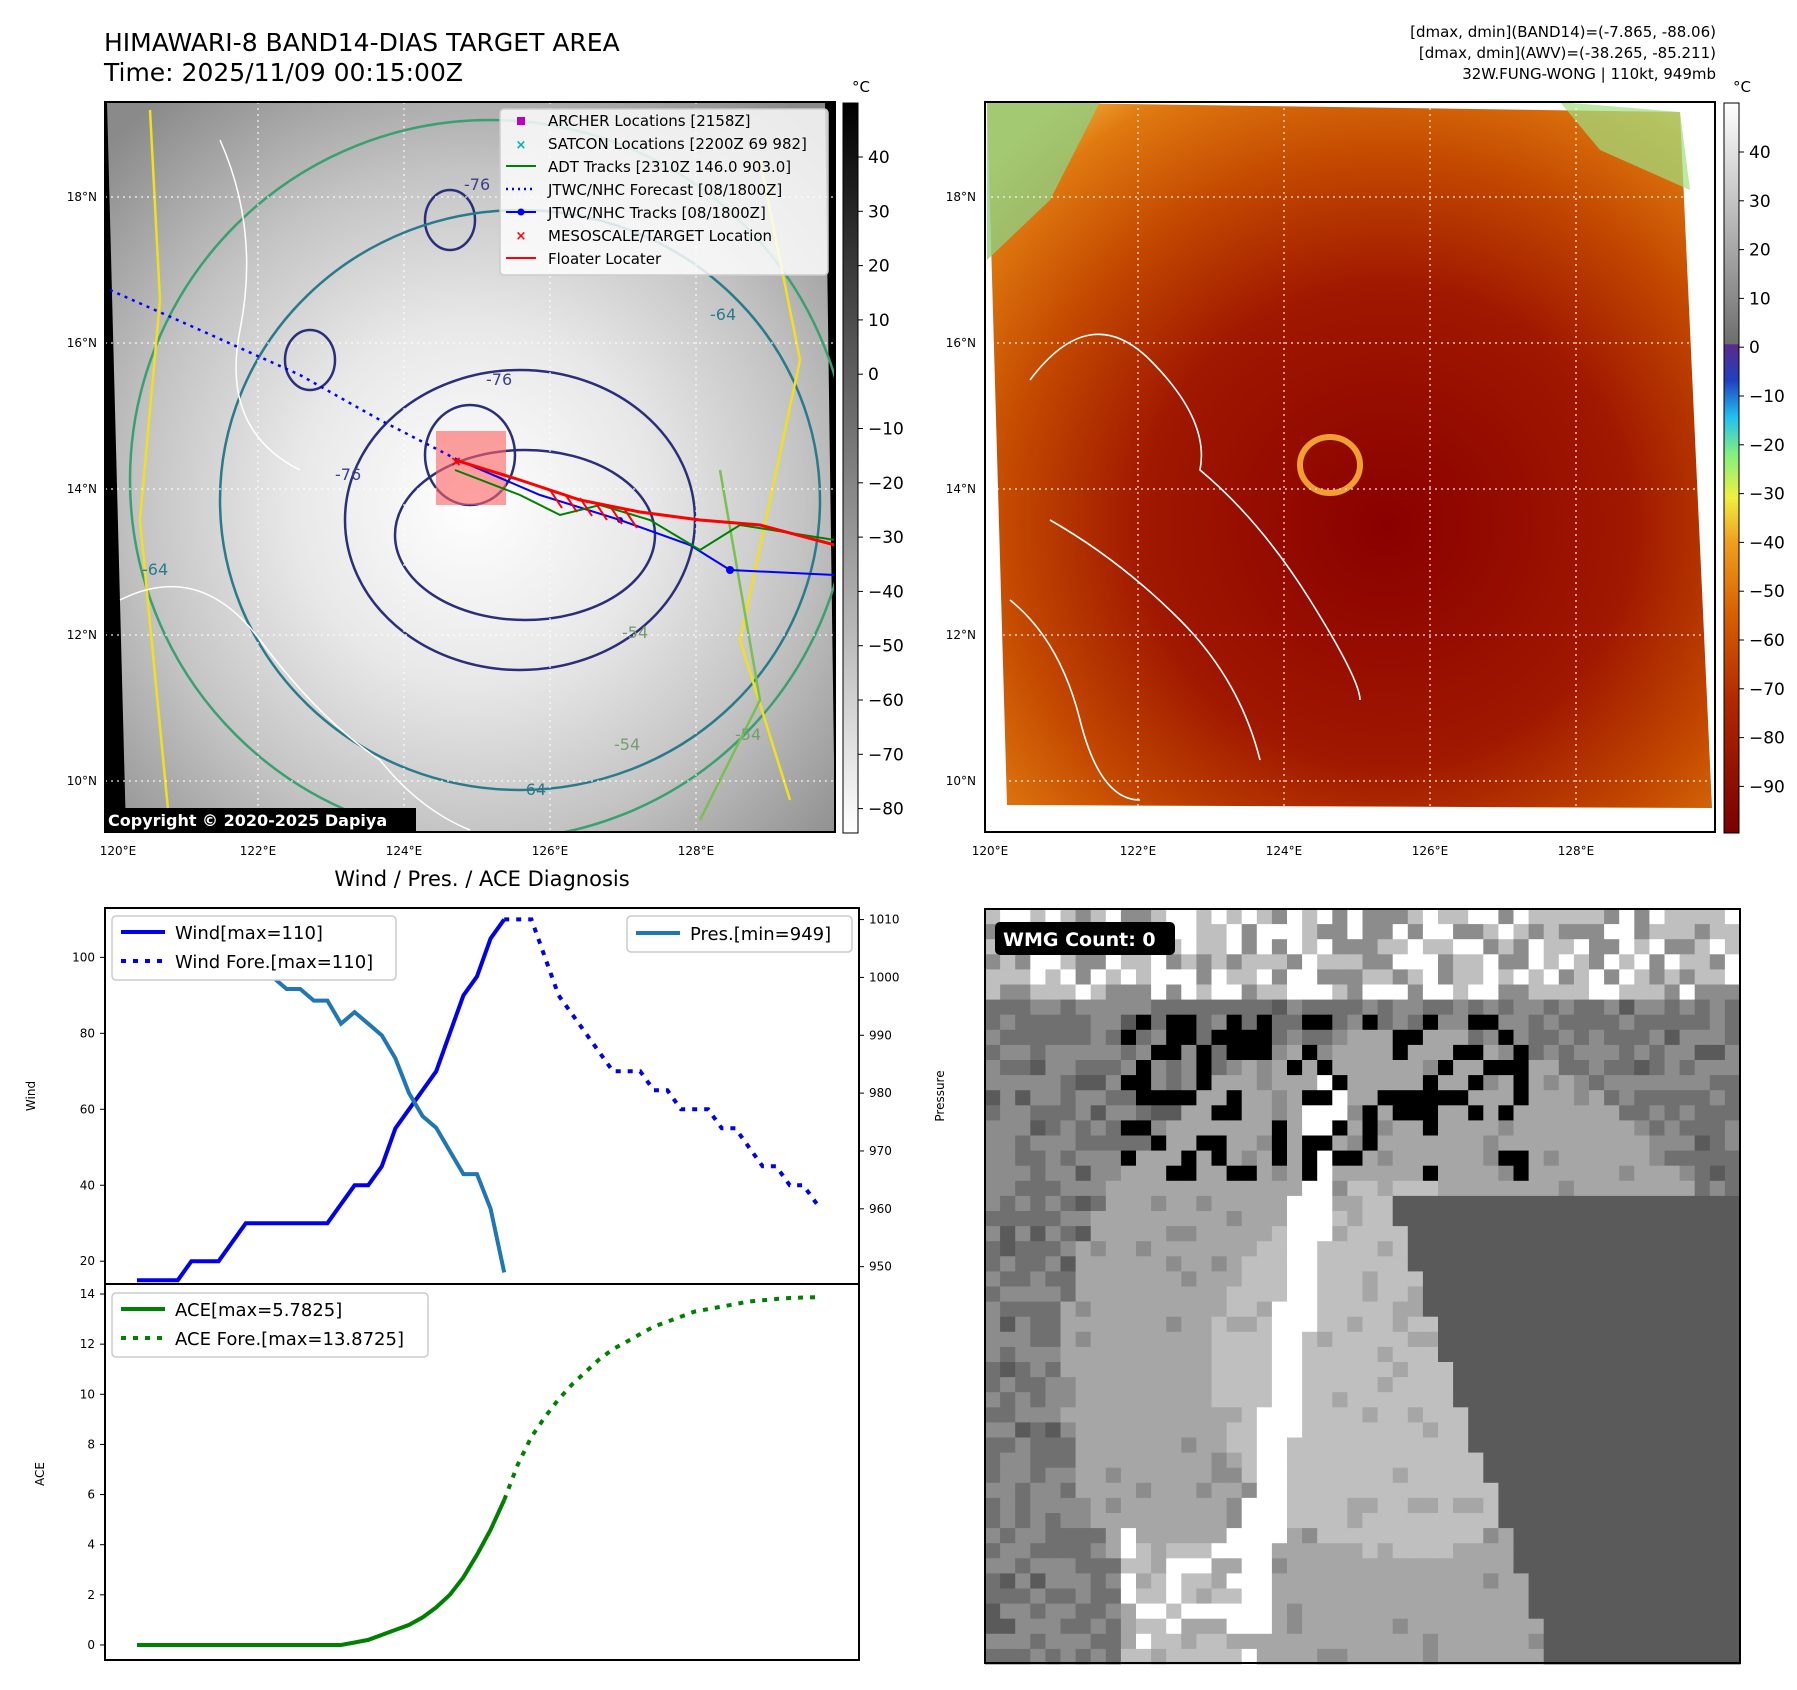 The image size is (1797, 1690). Describe the element at coordinates (656, 213) in the screenshot. I see `legend-label: JTWC/NHC Tracks [08/1800Z]` at that location.